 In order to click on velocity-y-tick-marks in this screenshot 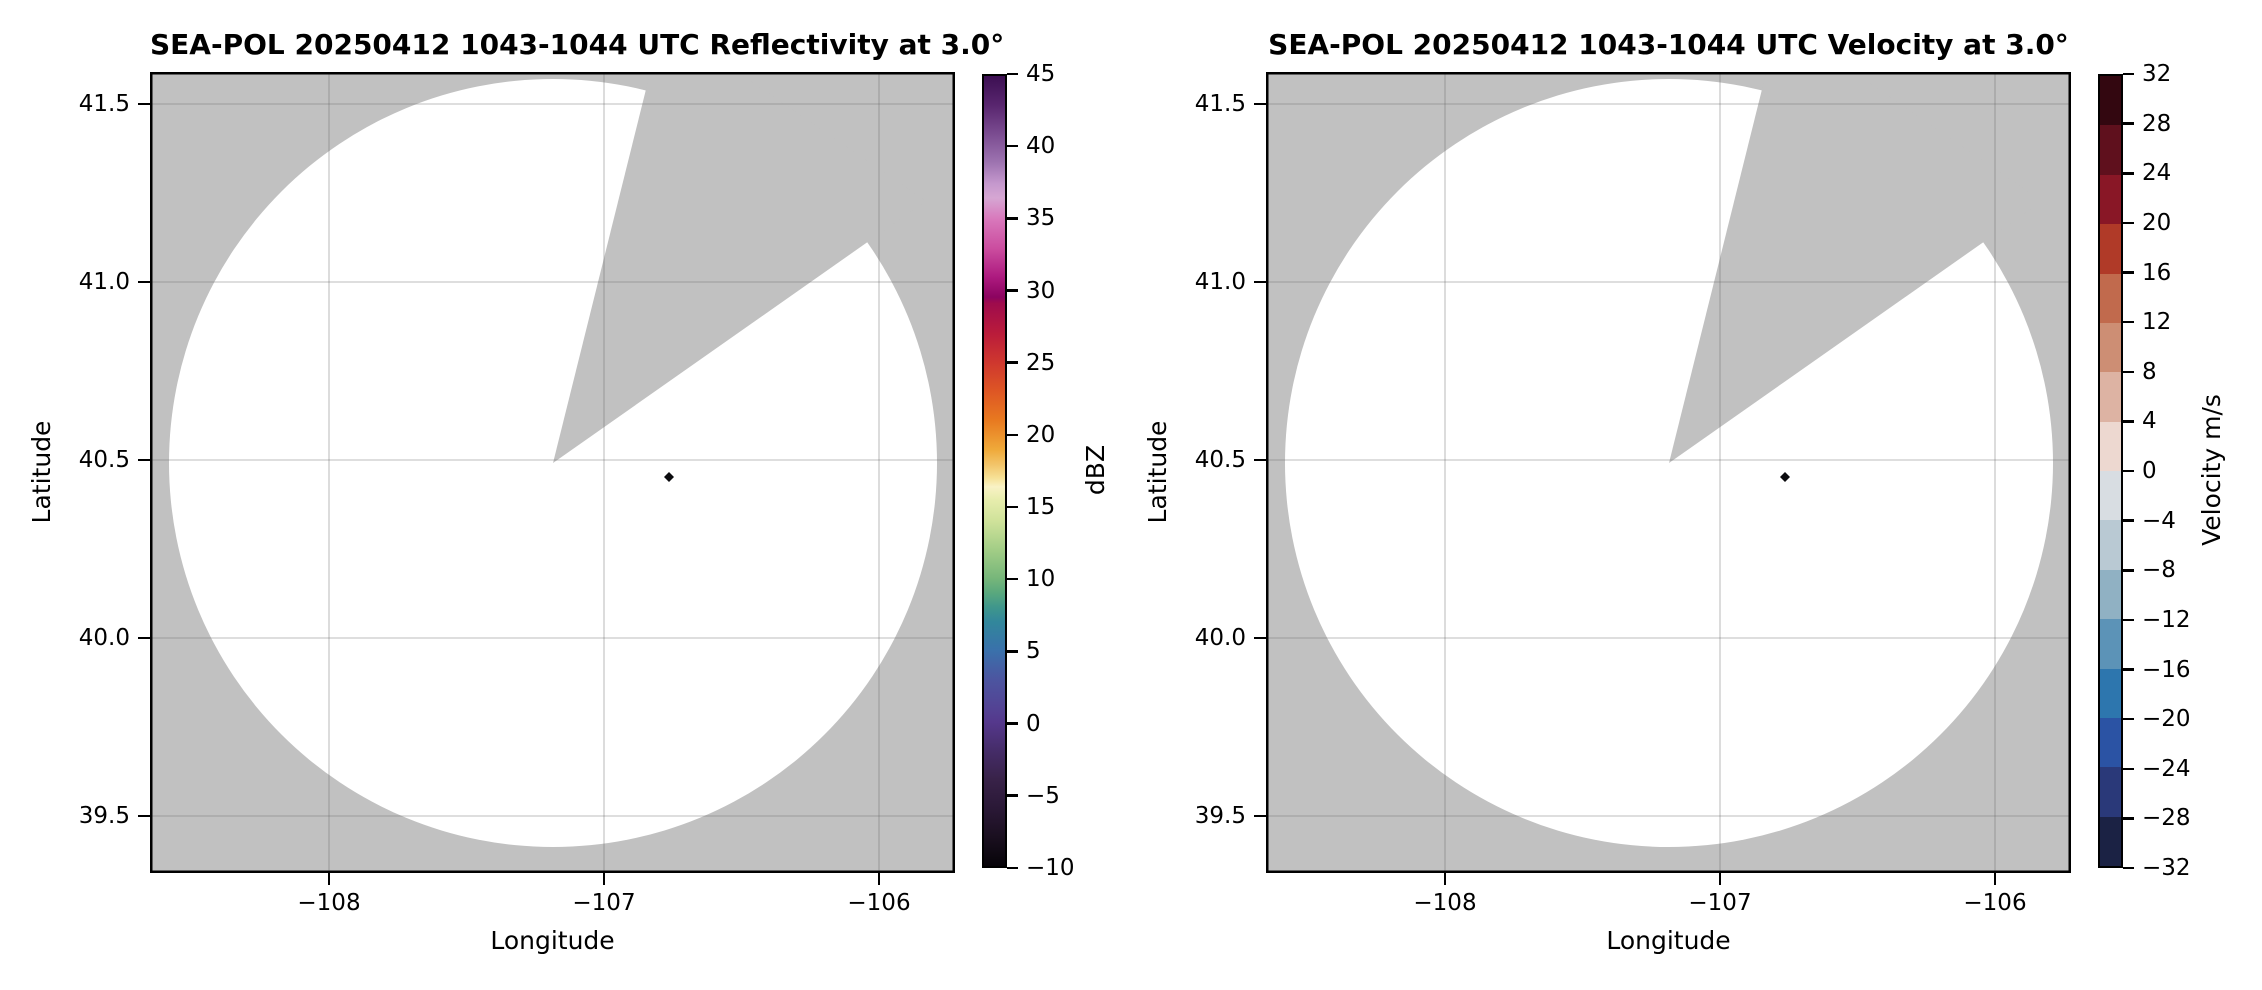, I will do `click(1260, 460)`.